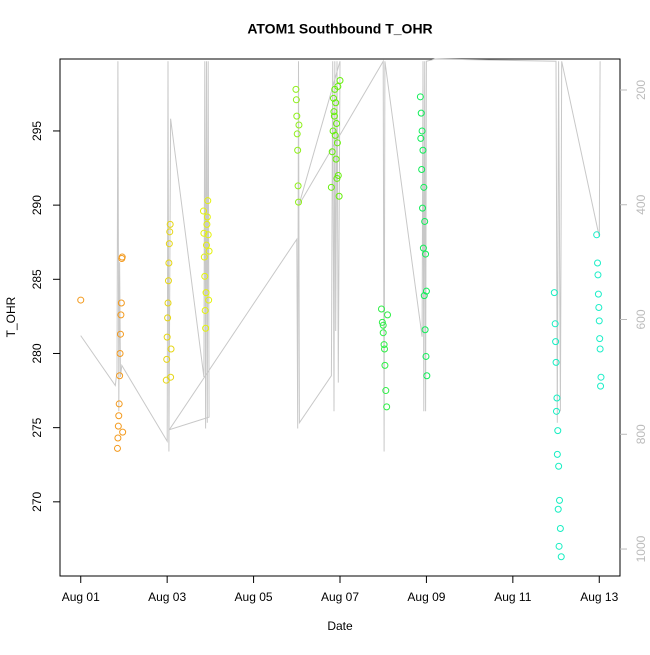 This screenshot has width=650, height=655. What do you see at coordinates (641, 90) in the screenshot?
I see `y2-tick-label: 200` at bounding box center [641, 90].